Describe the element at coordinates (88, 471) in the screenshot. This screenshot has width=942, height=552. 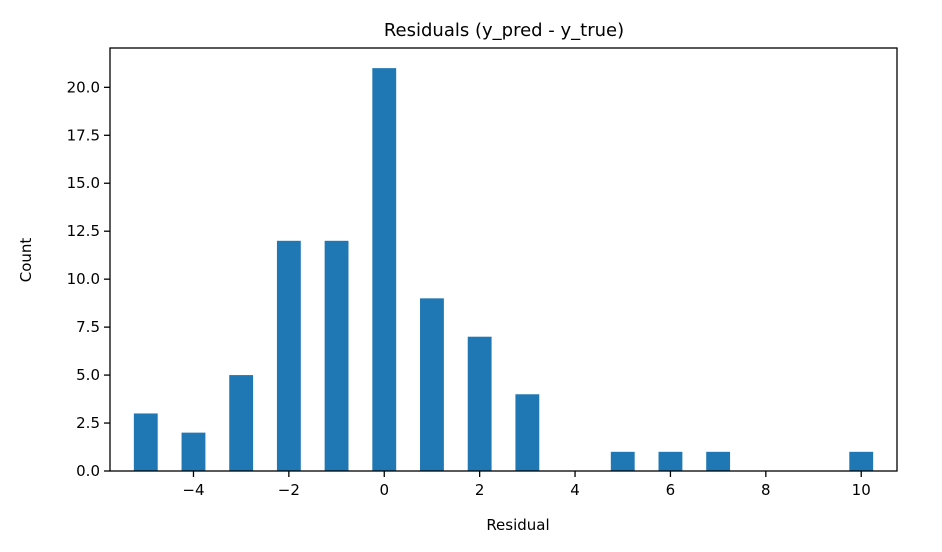
I see `y-tick-label-0: 0.0` at that location.